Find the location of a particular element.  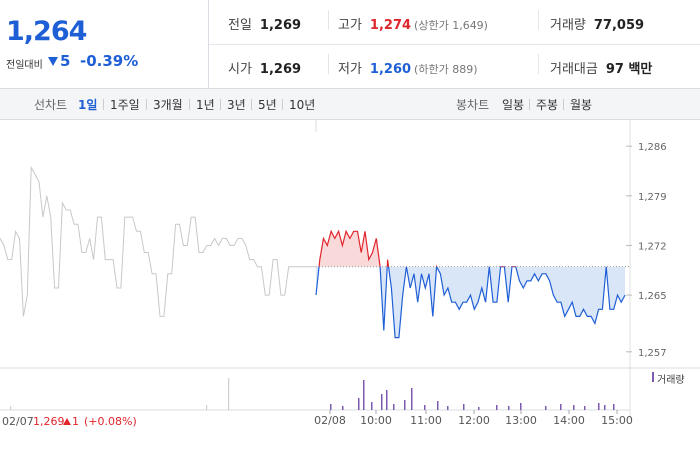

up-area is located at coordinates (470, 249).